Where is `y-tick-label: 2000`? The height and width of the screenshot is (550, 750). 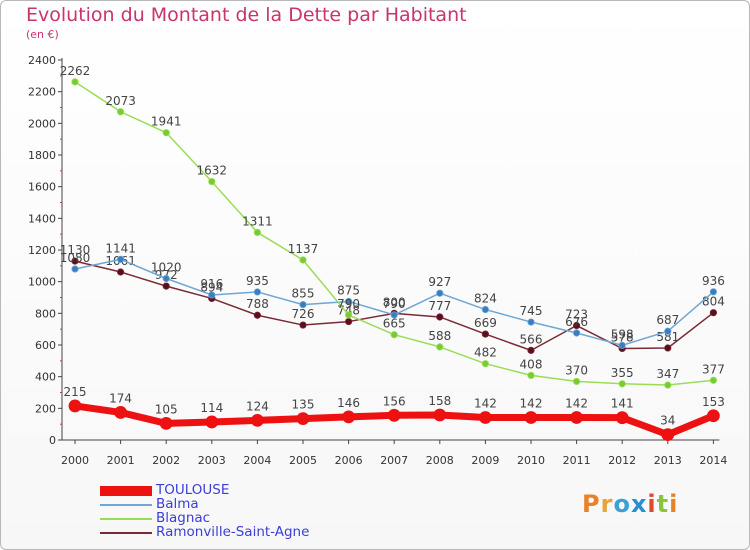
y-tick-label: 2000 is located at coordinates (42, 123).